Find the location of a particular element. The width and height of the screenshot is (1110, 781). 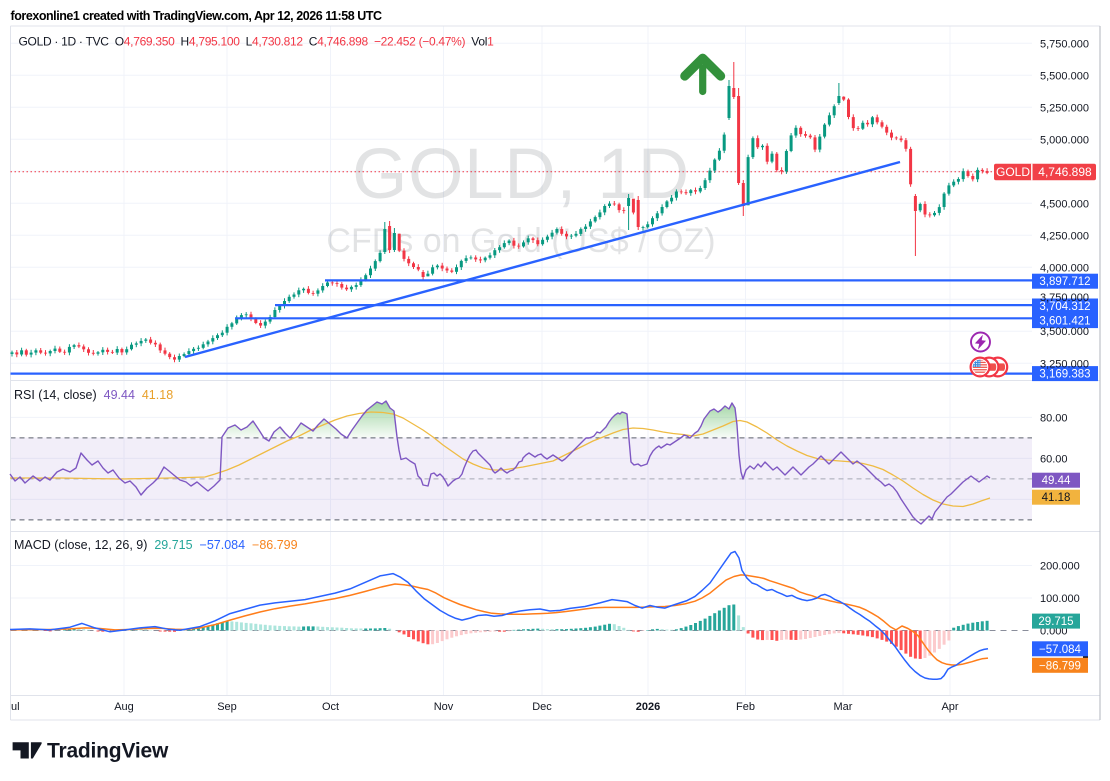

svg-text: 49.44 is located at coordinates (1056, 481).